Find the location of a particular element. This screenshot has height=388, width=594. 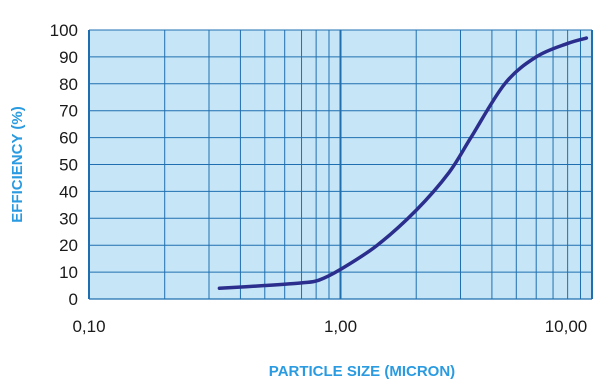

y-tick-label: 80 is located at coordinates (68, 84).